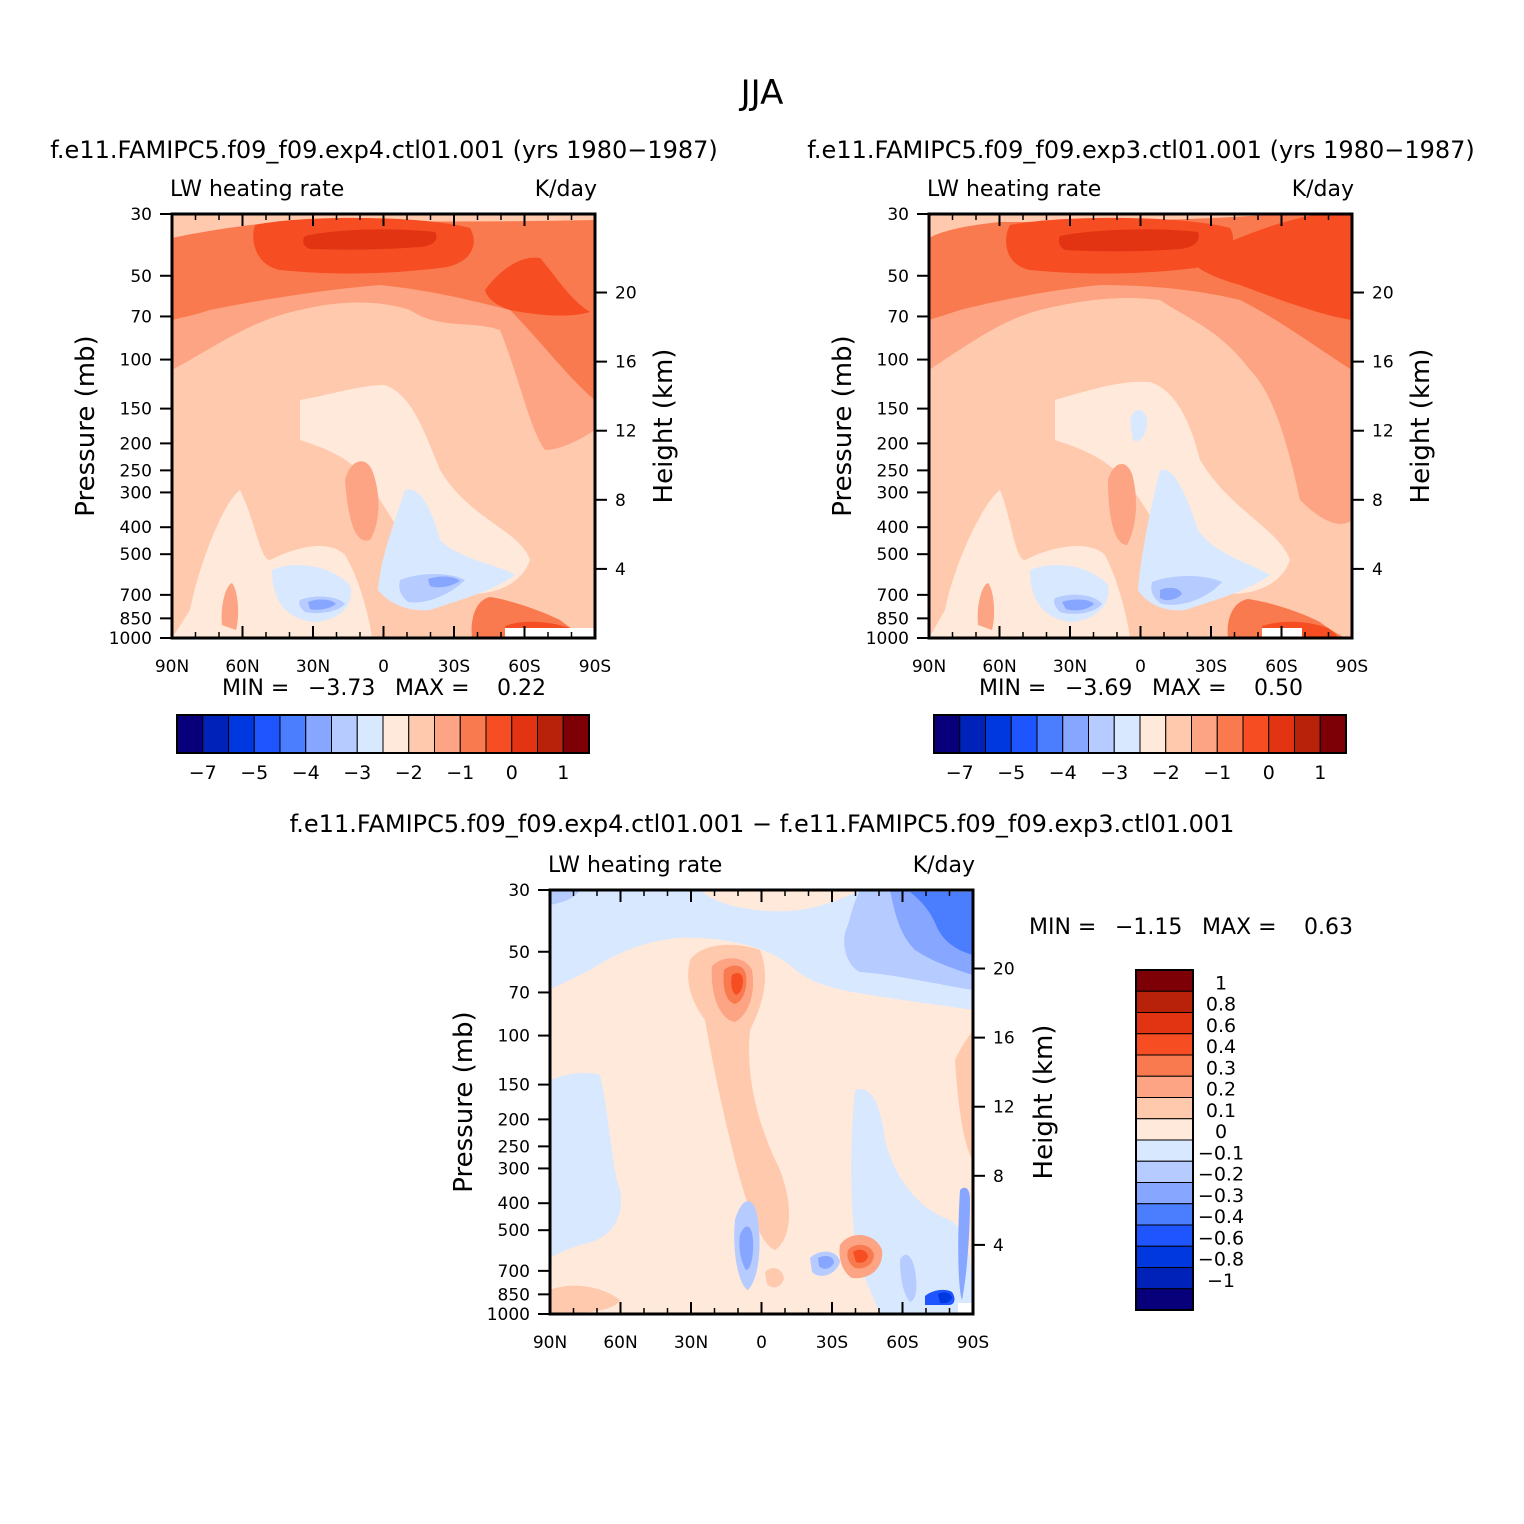  I want to click on x-axis: 90N 60N 30N 0 30S 60S 90S, so click(761, 1121).